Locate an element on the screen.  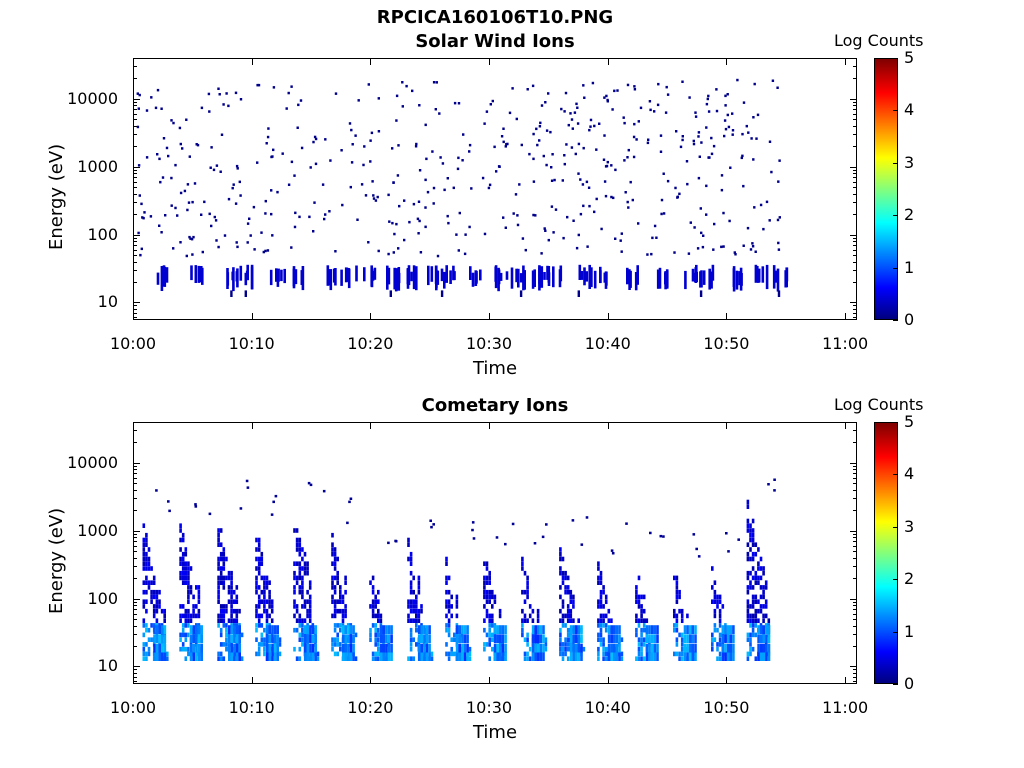
x-tick-label: 10:40 is located at coordinates (607, 707).